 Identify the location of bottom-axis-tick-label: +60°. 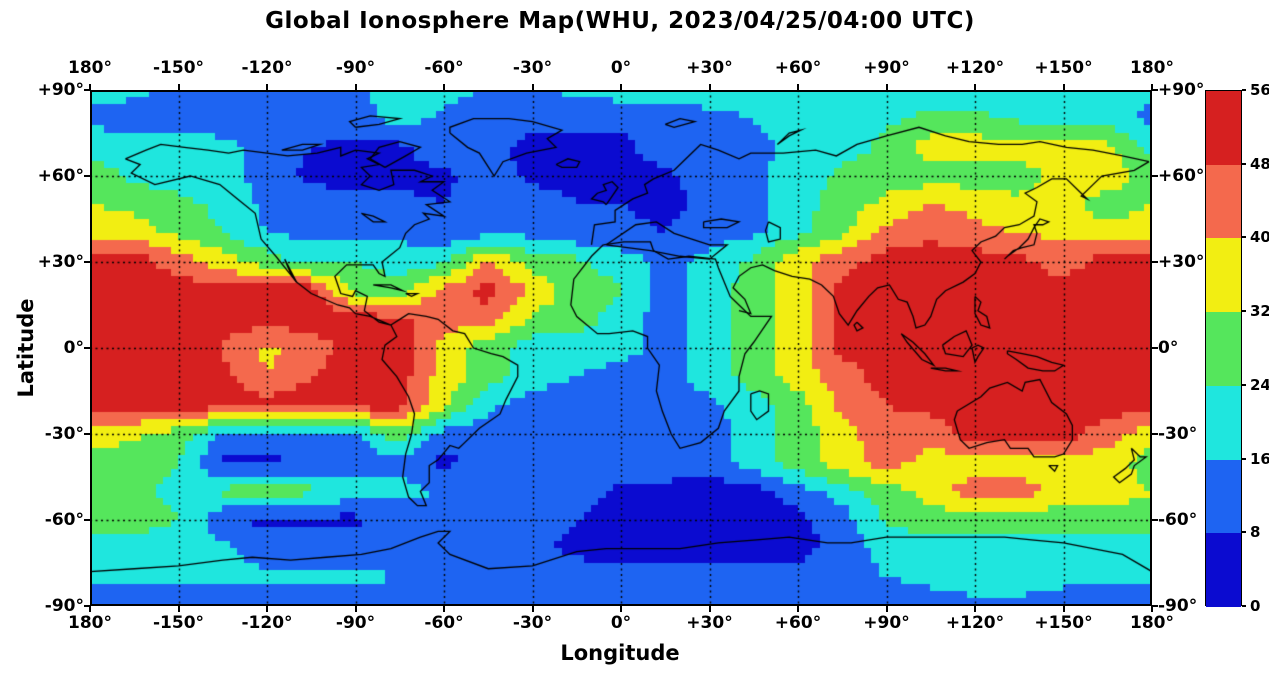
(798, 623).